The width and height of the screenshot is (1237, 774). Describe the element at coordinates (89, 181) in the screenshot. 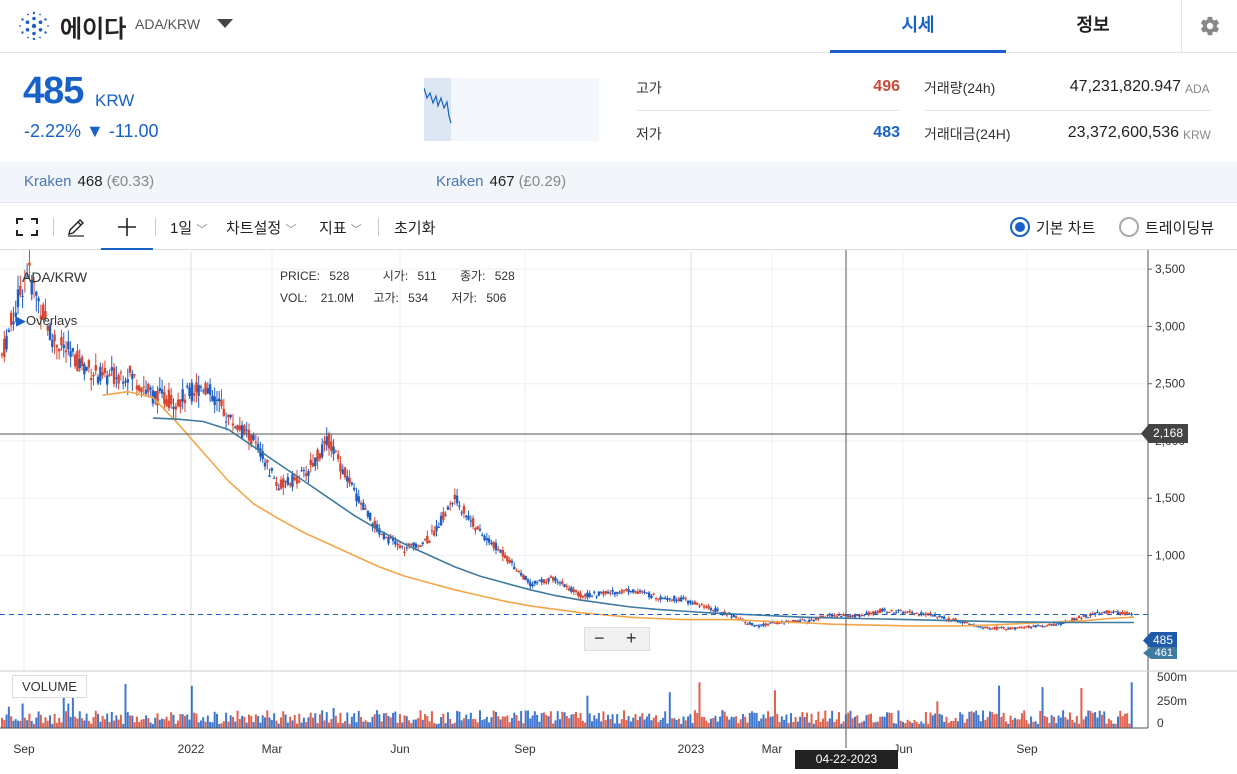

I see `exchange-price-eur: Kraken 468 (€0.33)` at that location.